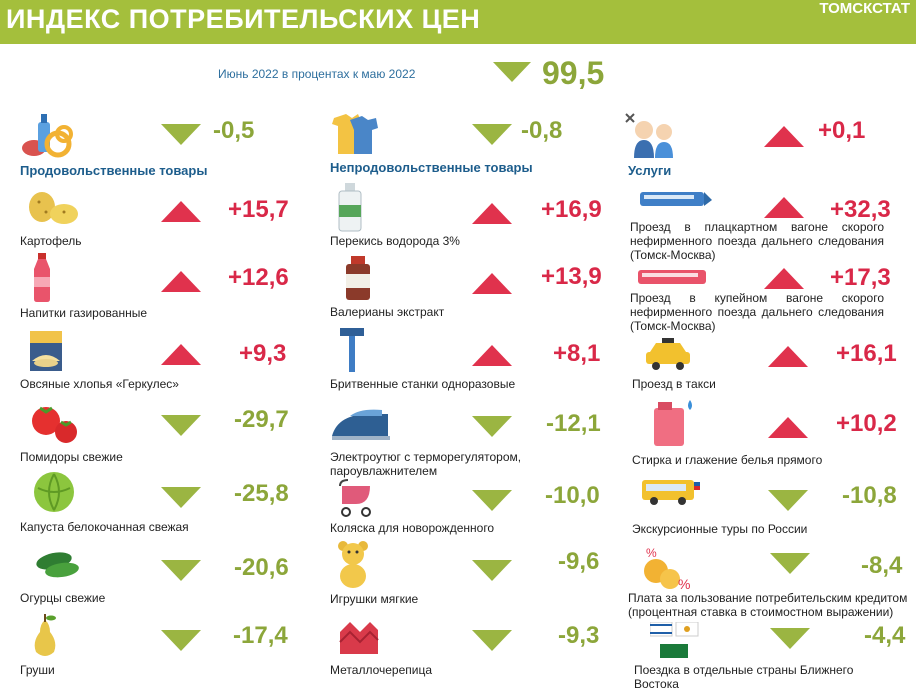 The width and height of the screenshot is (916, 693). I want to click on food-down-arrow-icon, so click(181, 134).